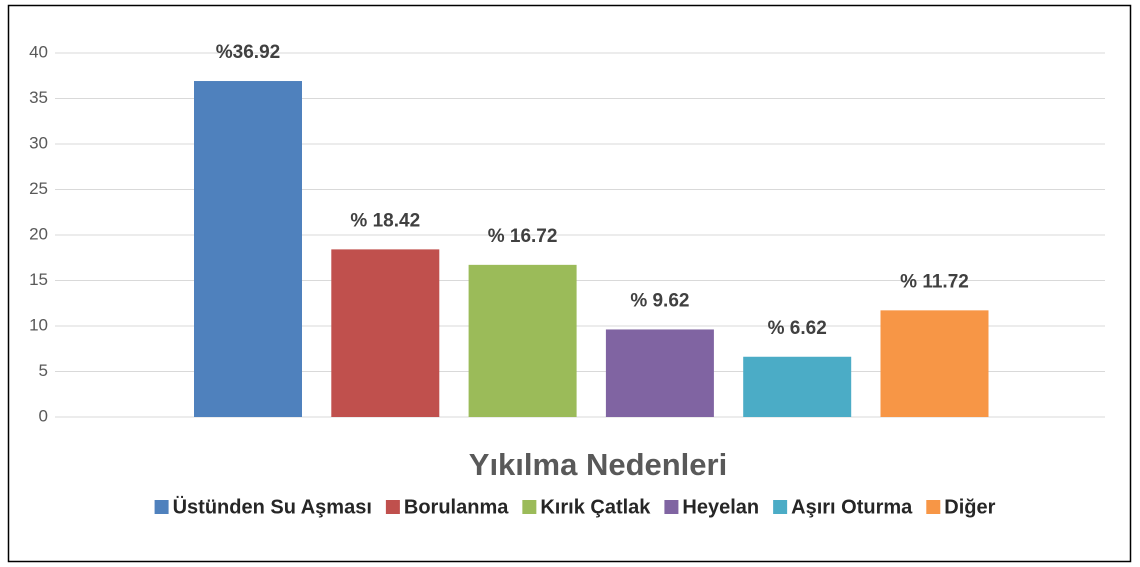 This screenshot has height=567, width=1140. I want to click on legend-label: Borulanma, so click(456, 507).